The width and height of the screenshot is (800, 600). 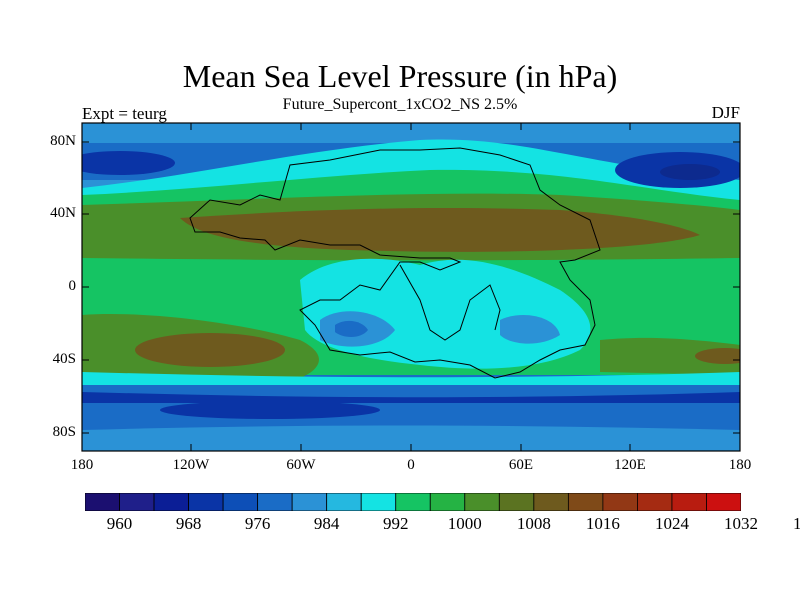 I want to click on colorbar-tick-label: 1032, so click(x=741, y=523).